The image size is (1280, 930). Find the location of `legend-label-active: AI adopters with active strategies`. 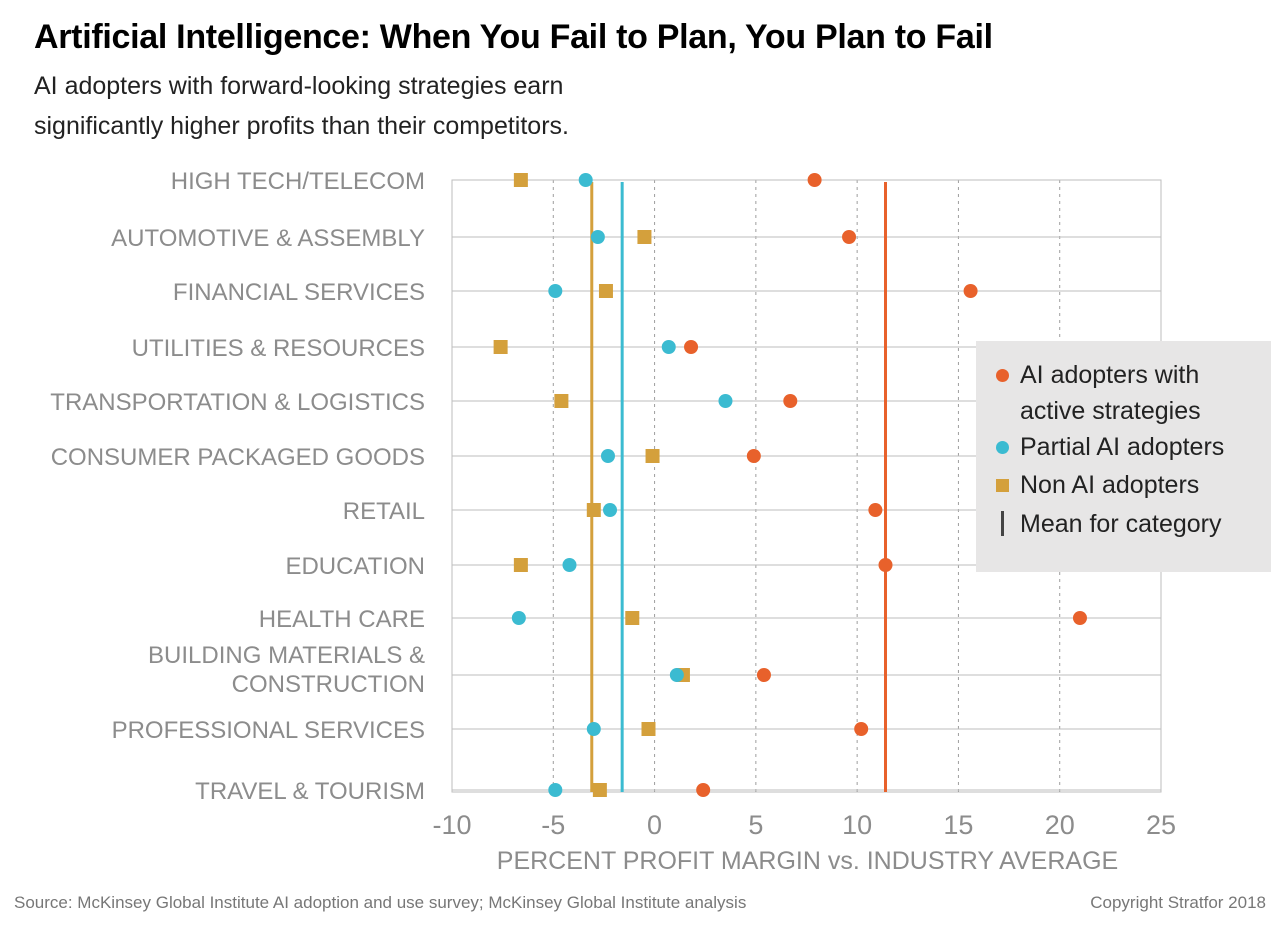

legend-label-active: AI adopters with active strategies is located at coordinates (1110, 393).